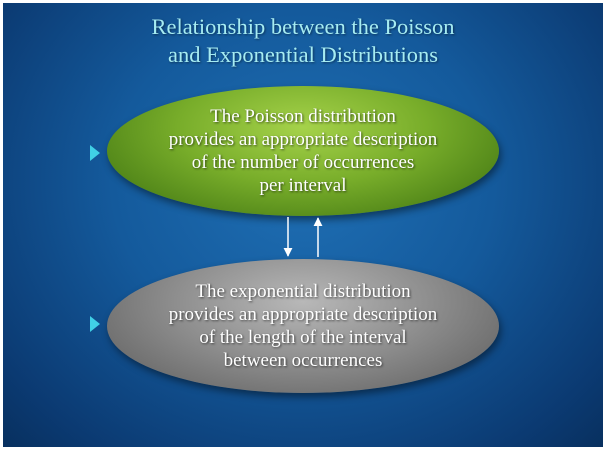  What do you see at coordinates (303, 337) in the screenshot?
I see `exponential-line-3: of the length of the interval` at bounding box center [303, 337].